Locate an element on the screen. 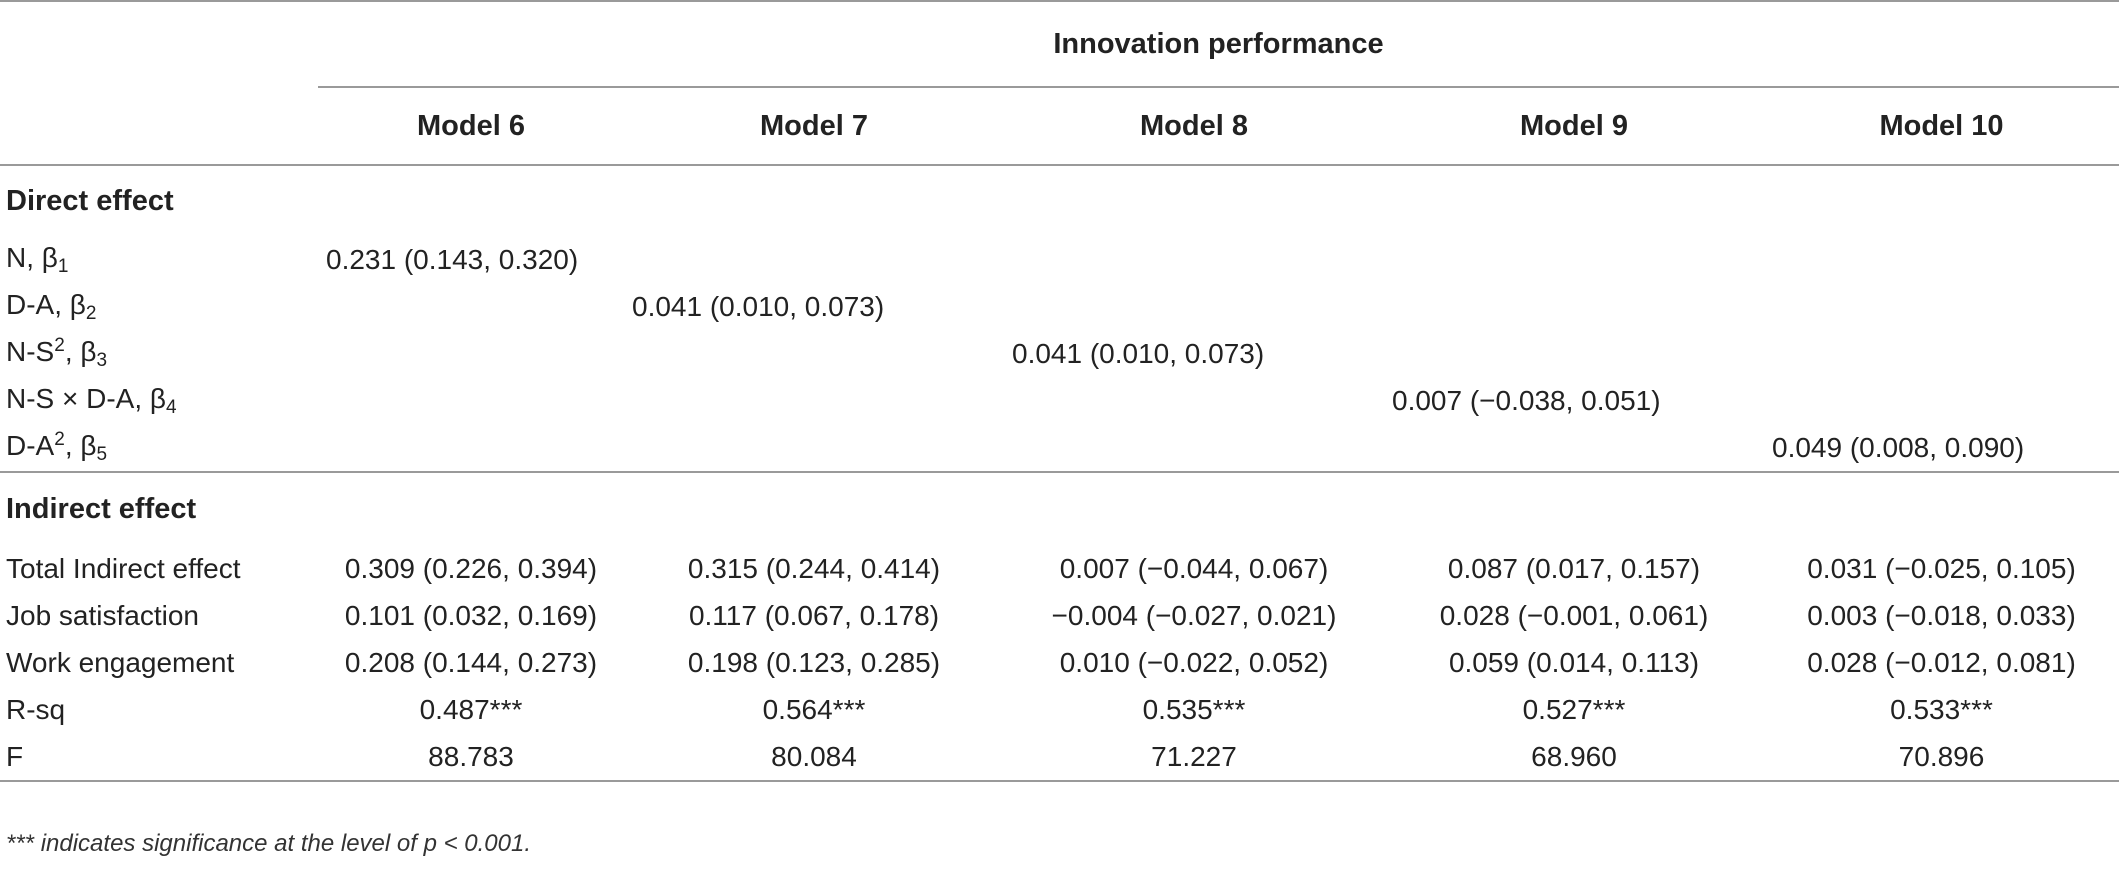 The width and height of the screenshot is (2119, 870). table-cell: 0.231 (0.143, 0.320) is located at coordinates (452, 259).